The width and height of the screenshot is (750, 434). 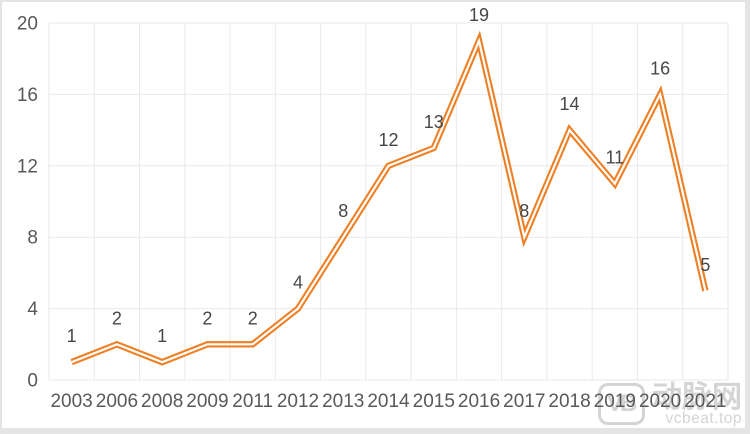 What do you see at coordinates (703, 418) in the screenshot?
I see `watermark-site-url: vcbeat.top` at bounding box center [703, 418].